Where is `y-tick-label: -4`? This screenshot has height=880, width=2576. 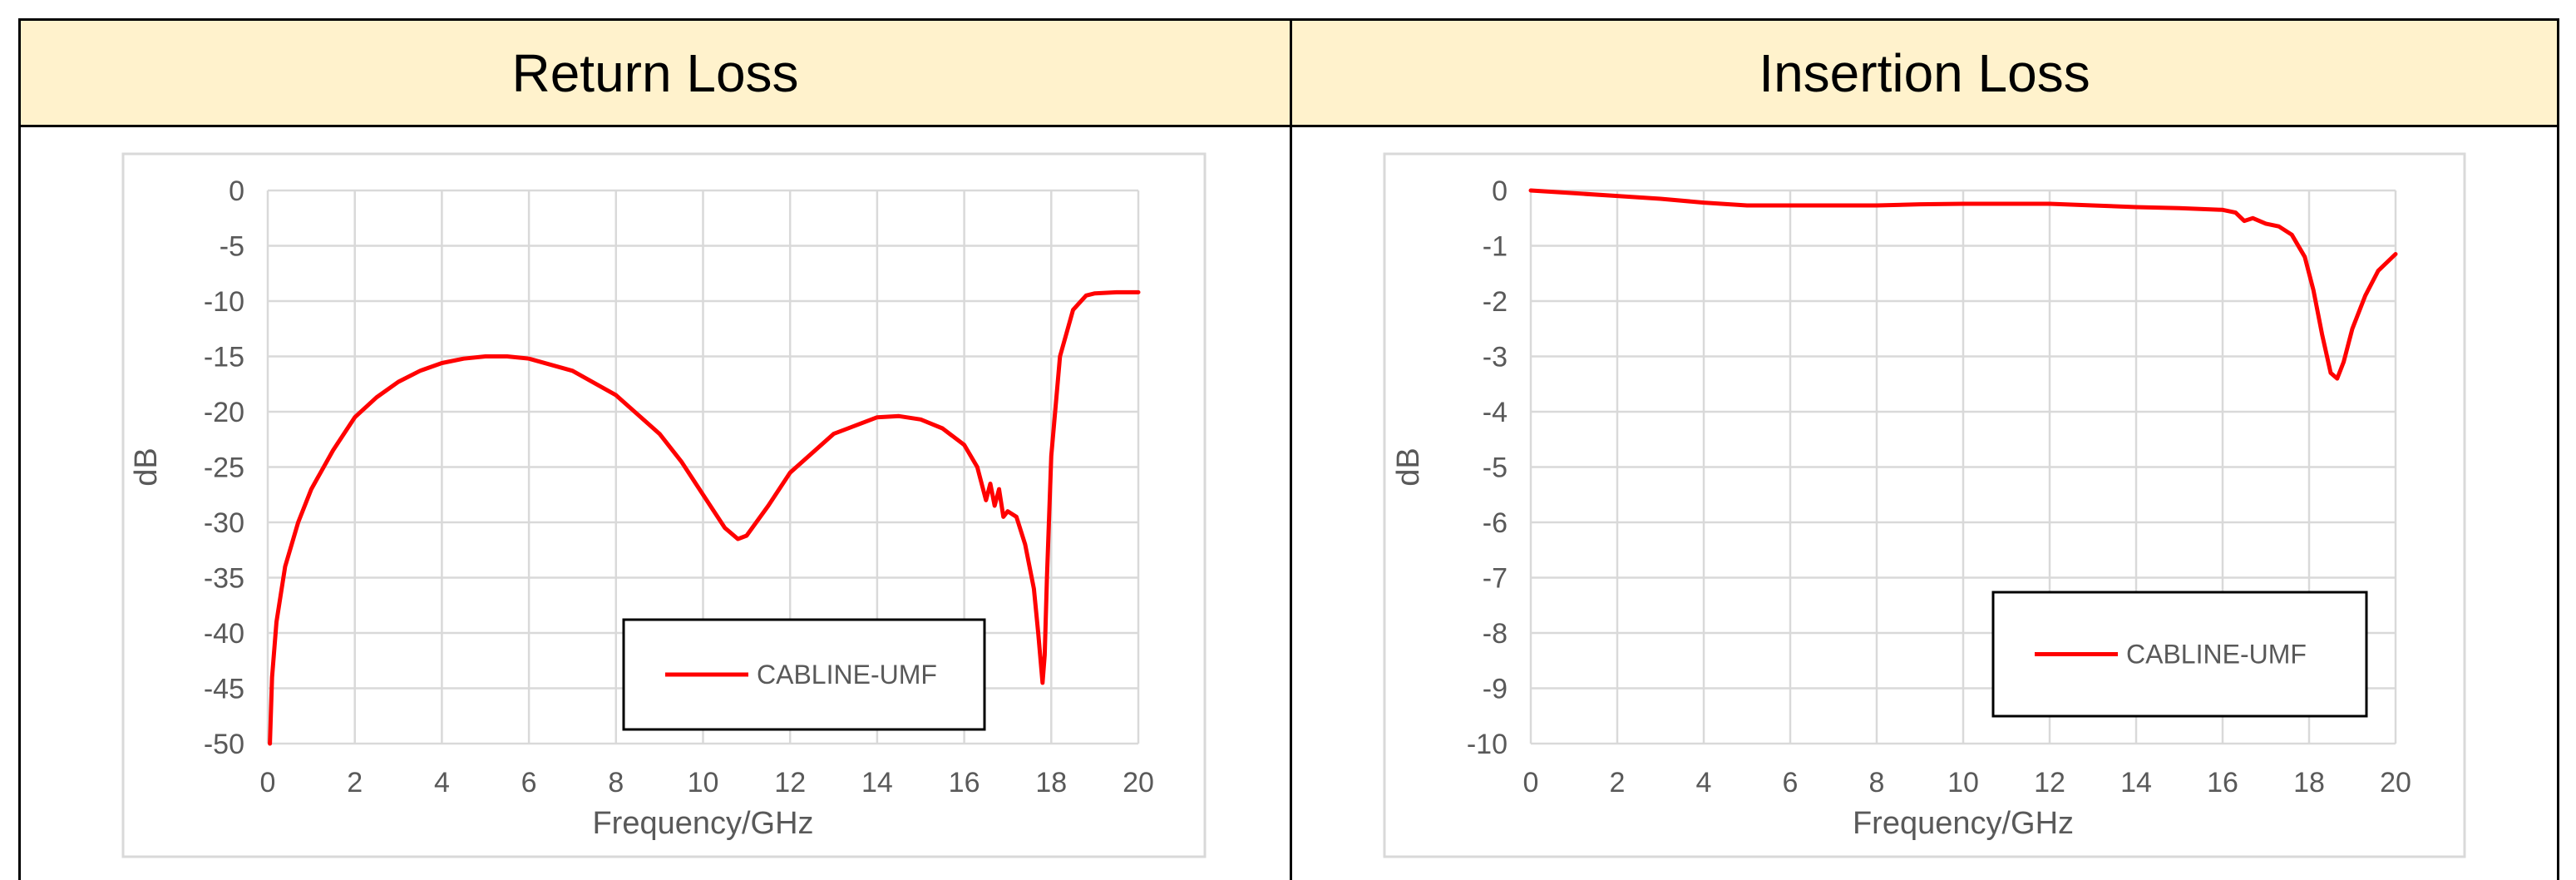
y-tick-label: -4 is located at coordinates (1495, 412).